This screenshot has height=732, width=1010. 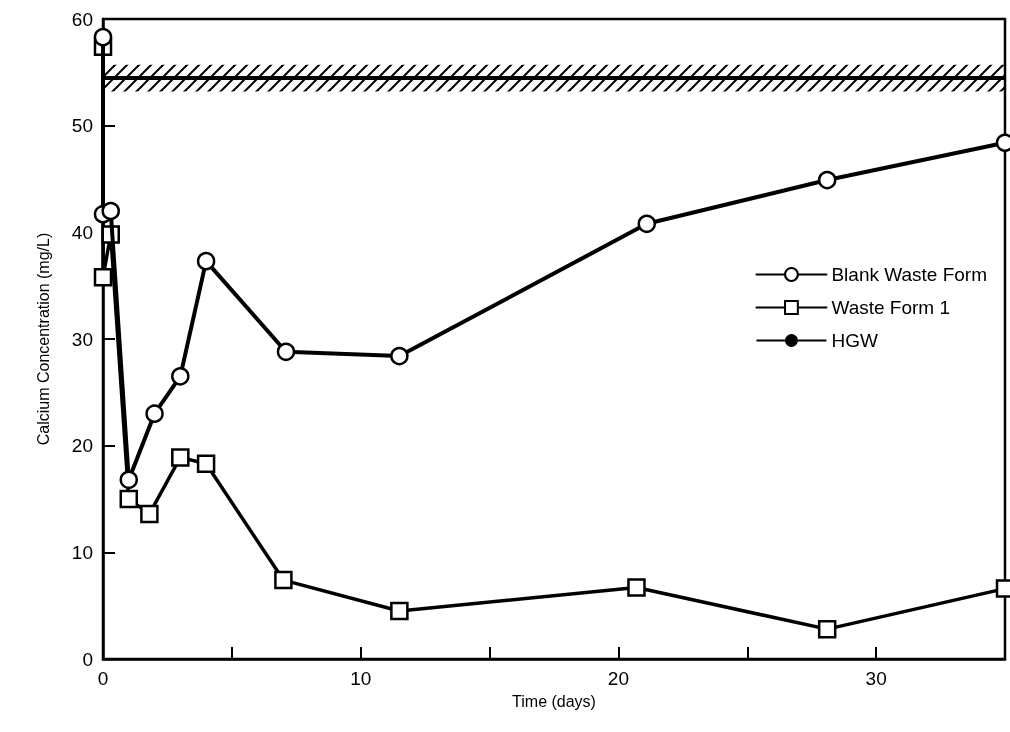 I want to click on x-tick-label: 0, so click(x=103, y=678).